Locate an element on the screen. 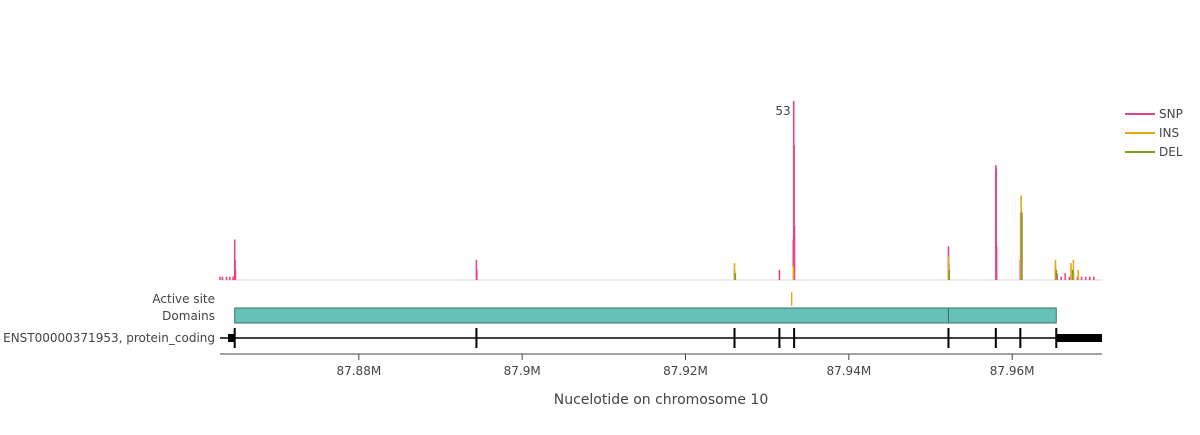 Image resolution: width=1200 pixels, height=435 pixels. track-1: Domains is located at coordinates (609, 315).